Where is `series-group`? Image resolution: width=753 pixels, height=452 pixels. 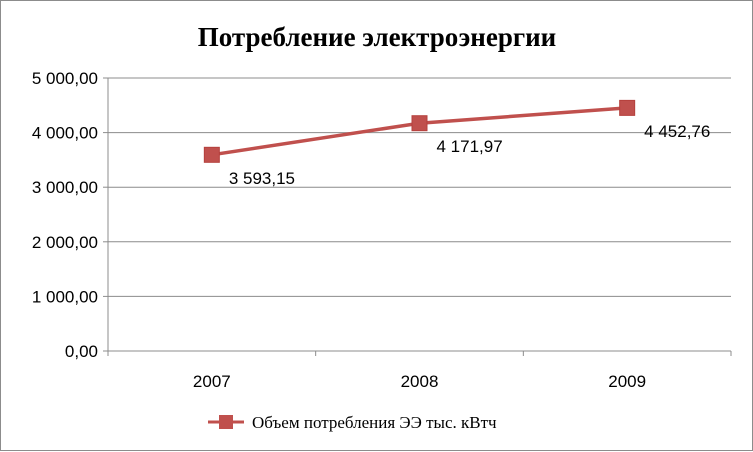
series-group is located at coordinates (419, 131).